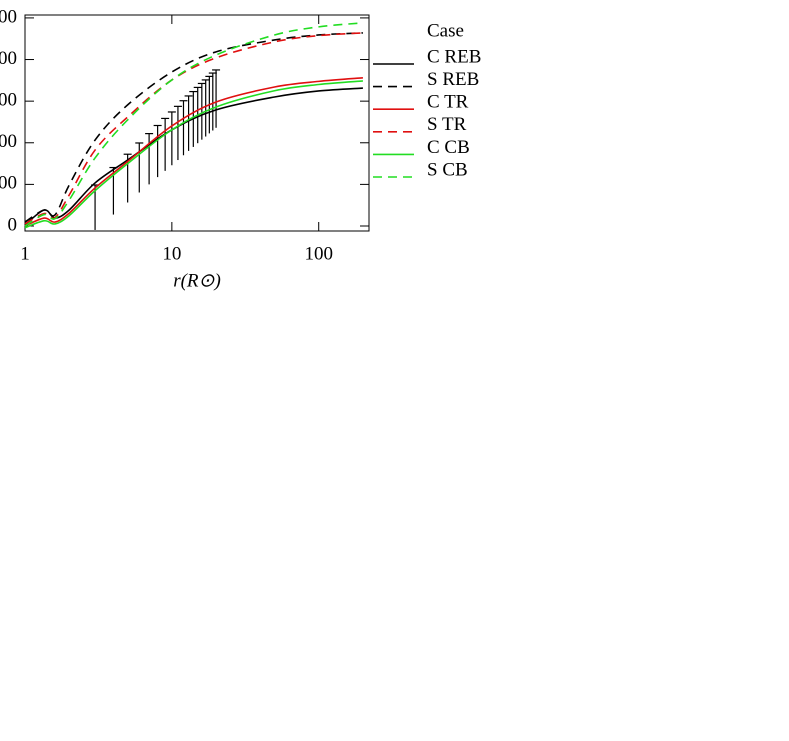 This screenshot has height=741, width=789. Describe the element at coordinates (13, 224) in the screenshot. I see `y-tick-label: 0` at that location.